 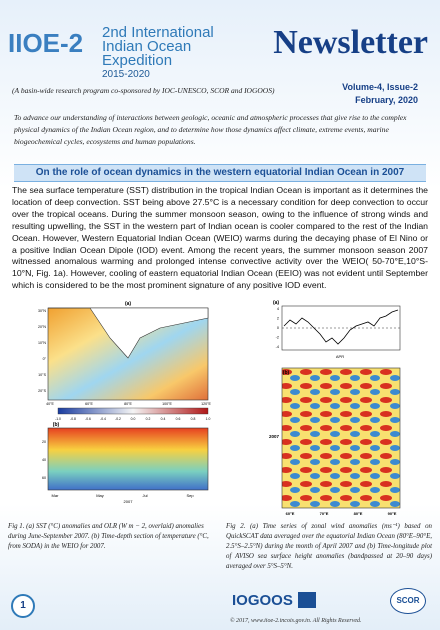 I want to click on figure-label: Jul, so click(x=144, y=495).